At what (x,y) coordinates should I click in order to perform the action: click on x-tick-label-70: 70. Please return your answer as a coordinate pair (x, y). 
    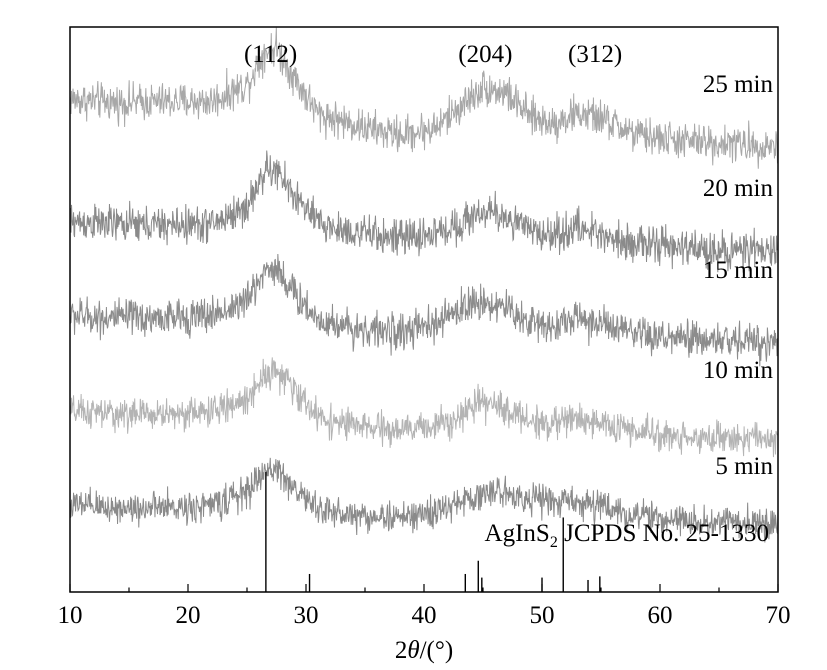
    Looking at the image, I should click on (778, 615).